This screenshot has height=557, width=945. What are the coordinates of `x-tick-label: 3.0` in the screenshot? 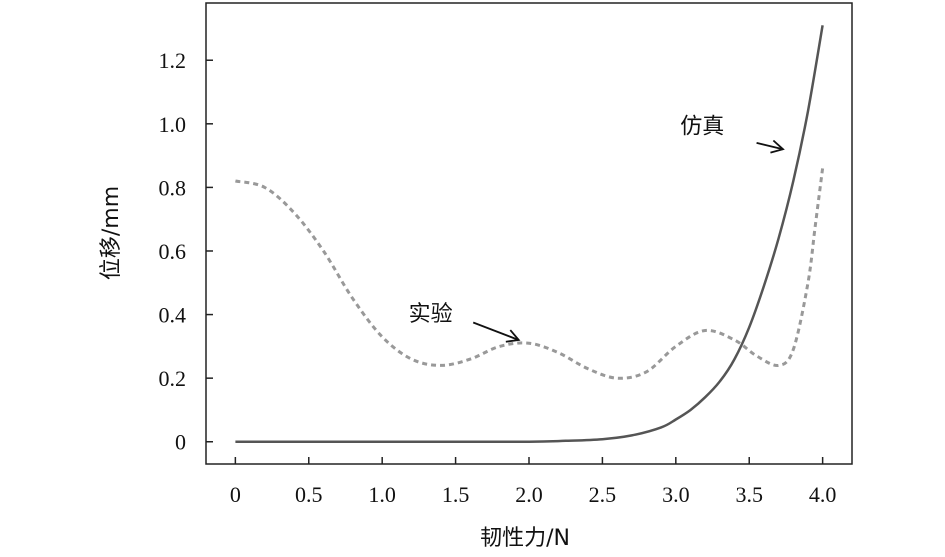 It's located at (676, 494).